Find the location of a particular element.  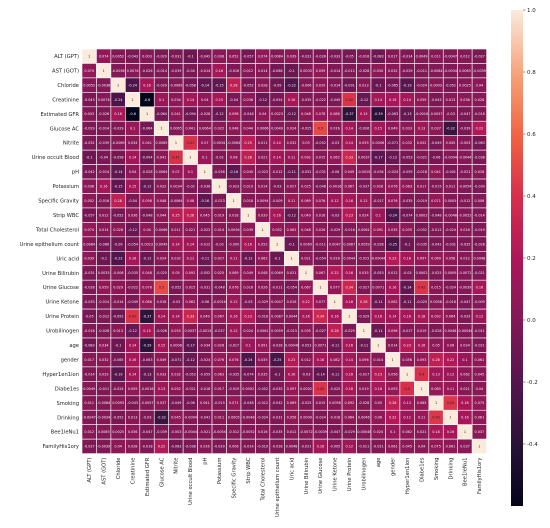

x-tick-label: Urine epithelium count is located at coordinates (278, 487).